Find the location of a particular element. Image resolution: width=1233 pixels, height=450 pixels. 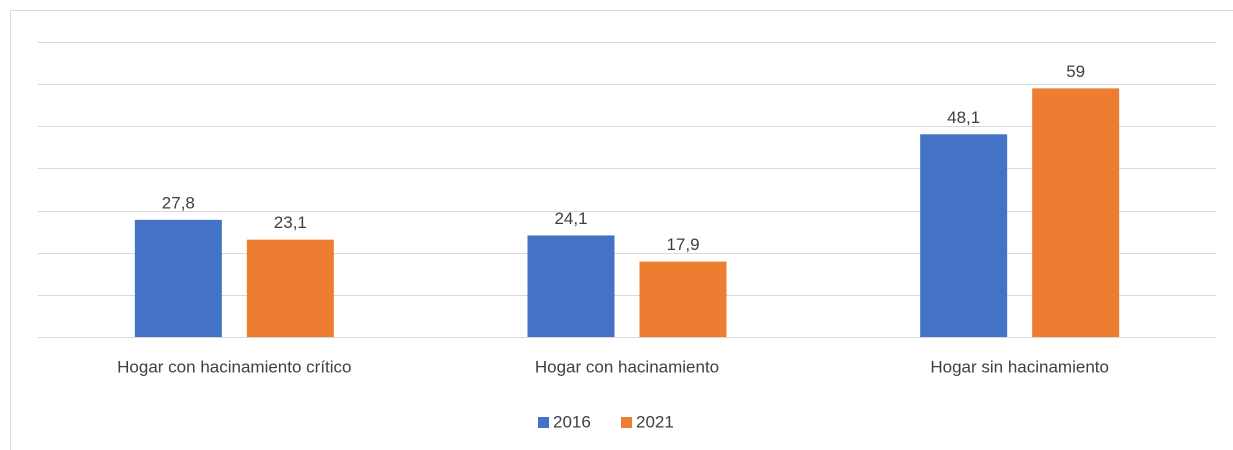

x-tick-label: Hogar con hacinamiento is located at coordinates (627, 366).